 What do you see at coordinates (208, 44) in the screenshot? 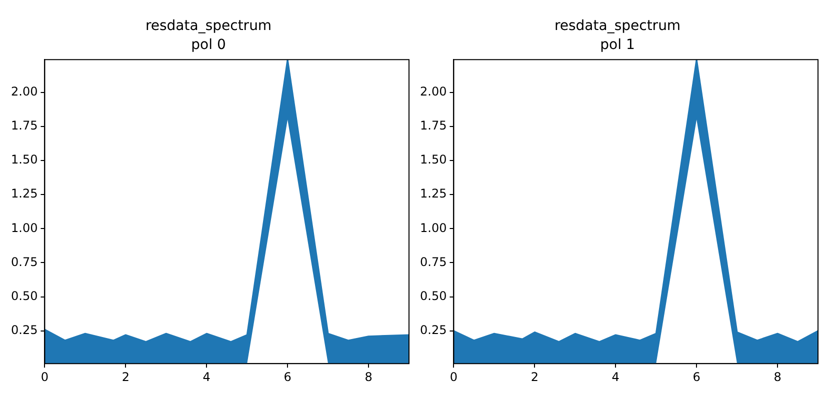
I see `chart-subtitle: pol 0` at bounding box center [208, 44].